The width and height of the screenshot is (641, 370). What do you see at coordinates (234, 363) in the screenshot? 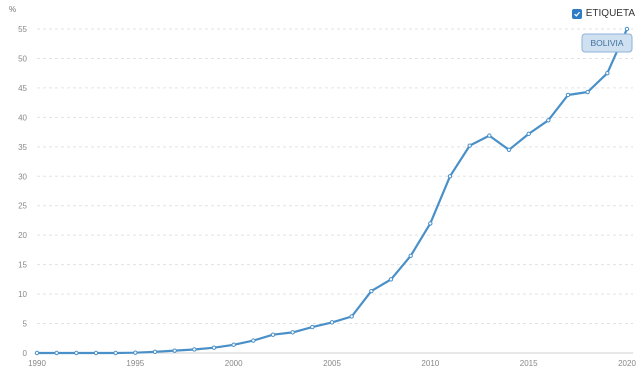
I see `x-tick-label: 2000` at bounding box center [234, 363].